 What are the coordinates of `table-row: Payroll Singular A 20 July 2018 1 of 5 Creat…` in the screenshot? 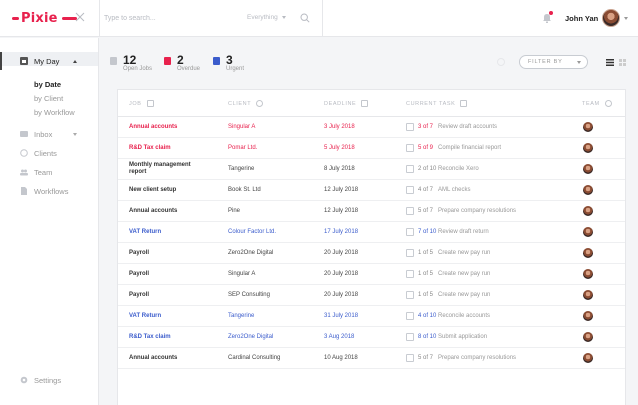 It's located at (371, 274).